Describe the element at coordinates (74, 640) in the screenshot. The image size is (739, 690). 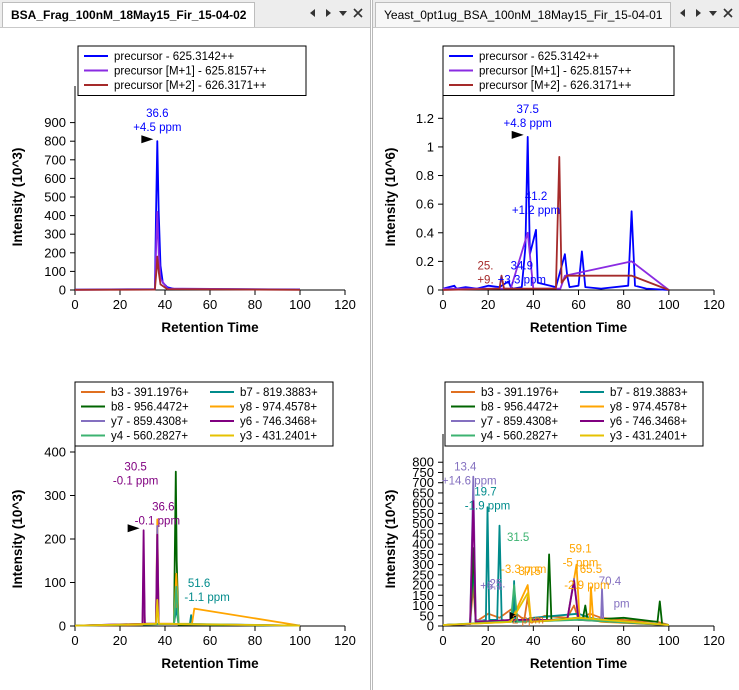
I see `x-tick-label: 0` at that location.